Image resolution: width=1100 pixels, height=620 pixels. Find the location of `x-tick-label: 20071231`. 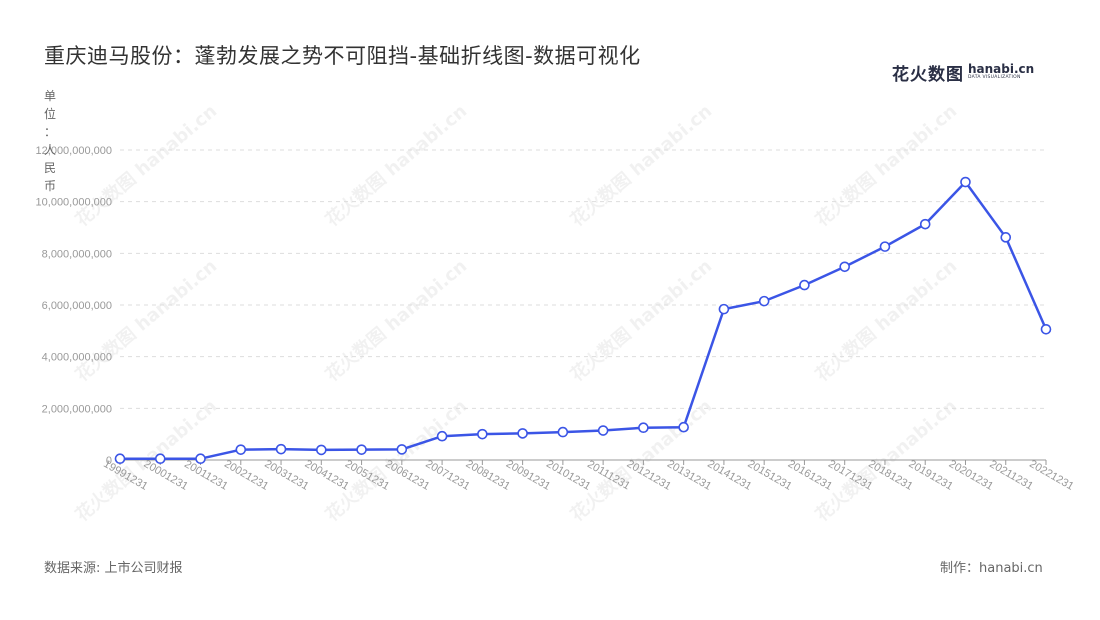

x-tick-label: 20071231 is located at coordinates (447, 475).